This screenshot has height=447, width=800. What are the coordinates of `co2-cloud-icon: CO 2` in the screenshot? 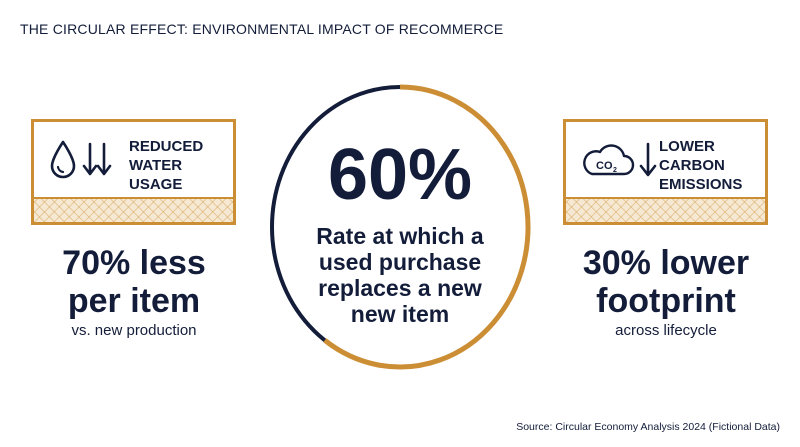 It's located at (609, 160).